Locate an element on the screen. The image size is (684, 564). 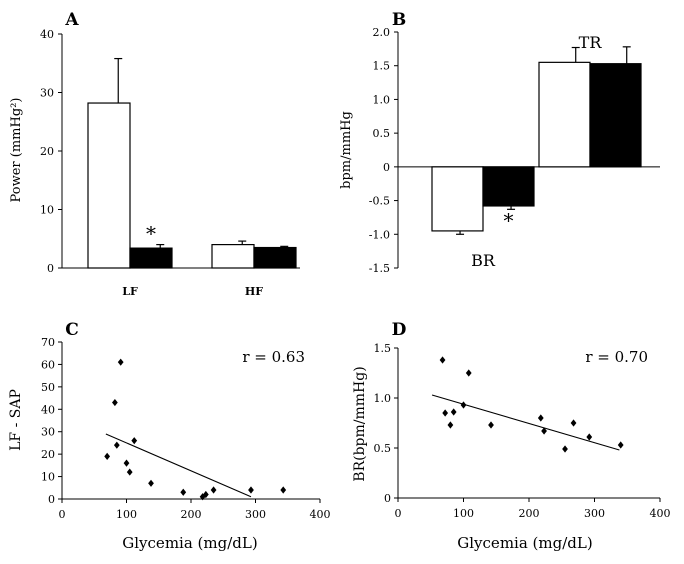
c-y-tick-label: 70 is located at coordinates (48, 342).